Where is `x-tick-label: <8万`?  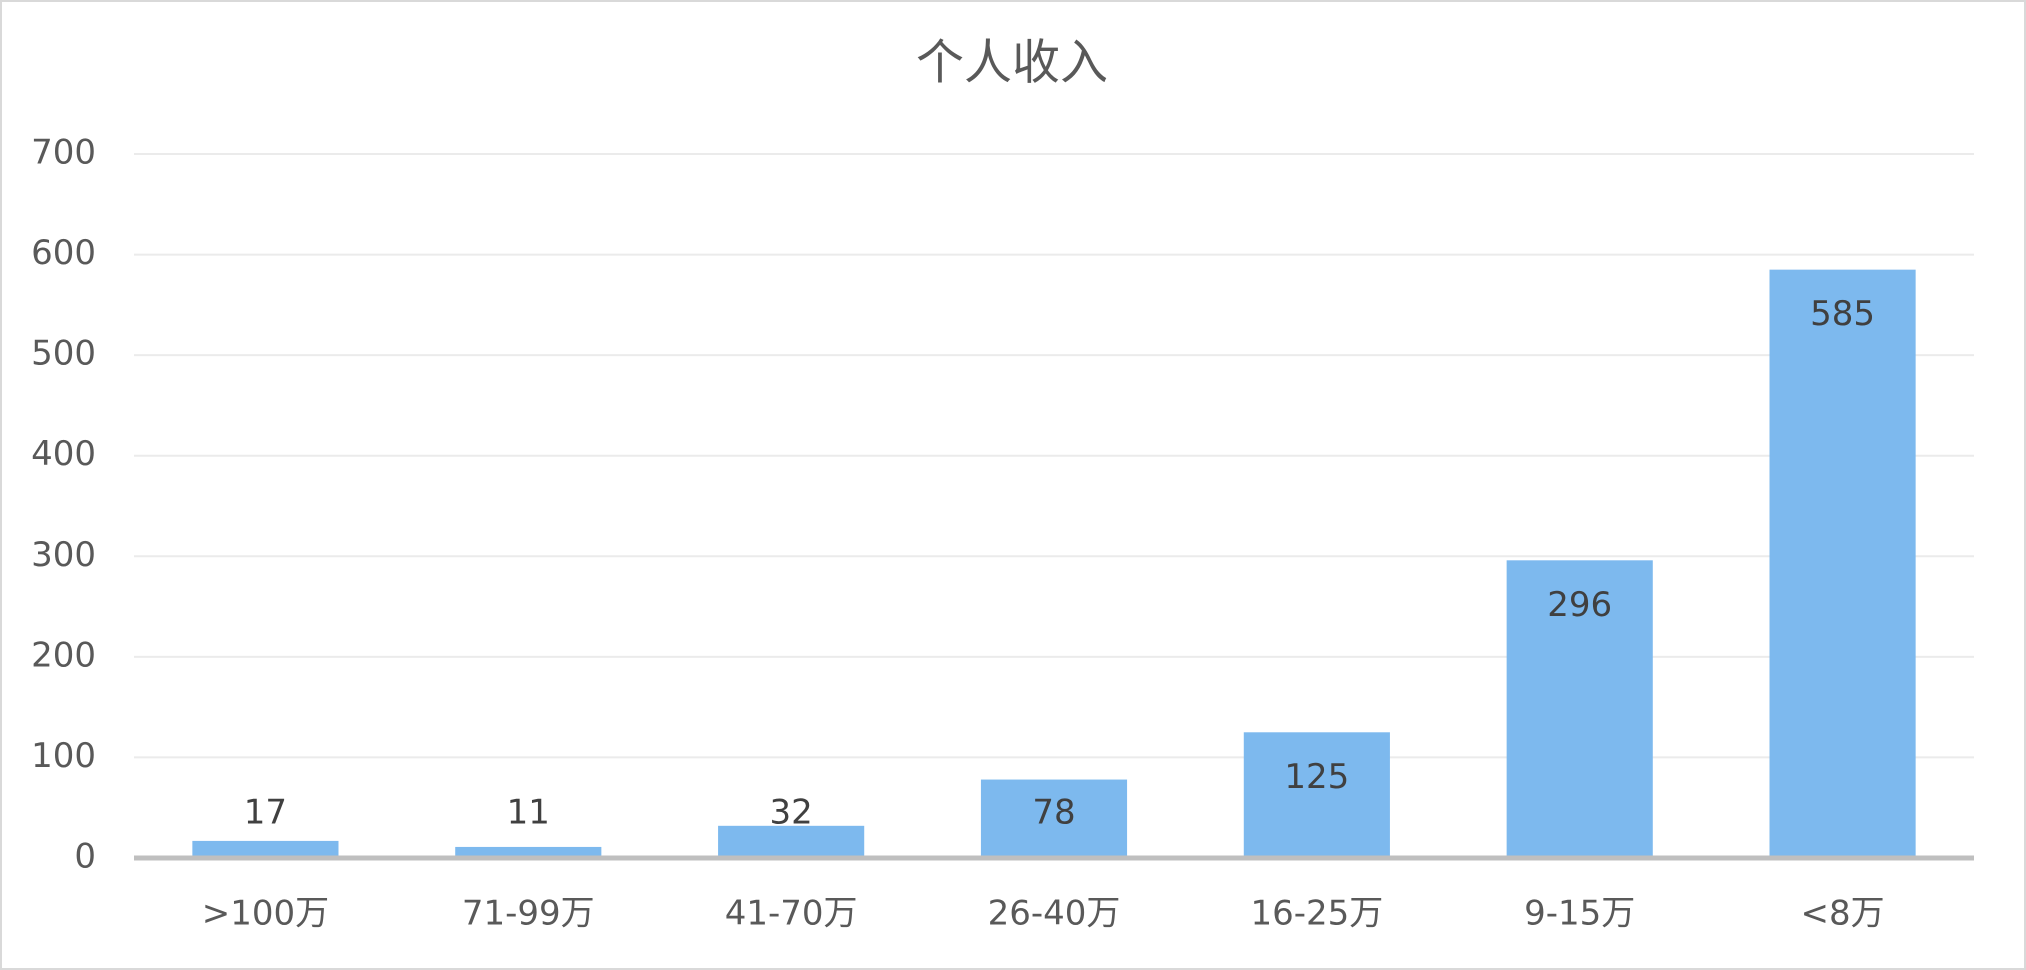
x-tick-label: <8万 is located at coordinates (1843, 914).